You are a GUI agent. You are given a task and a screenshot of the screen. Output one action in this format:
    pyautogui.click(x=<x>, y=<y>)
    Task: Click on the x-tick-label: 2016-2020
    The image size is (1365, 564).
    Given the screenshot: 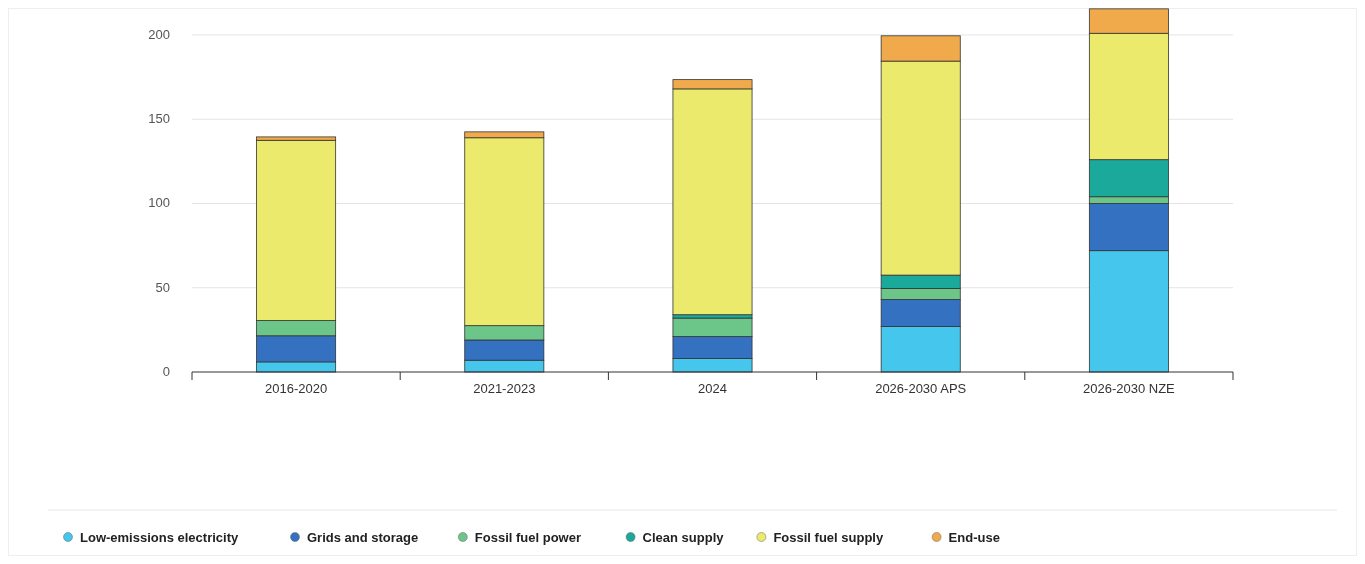 What is the action you would take?
    pyautogui.click(x=296, y=388)
    